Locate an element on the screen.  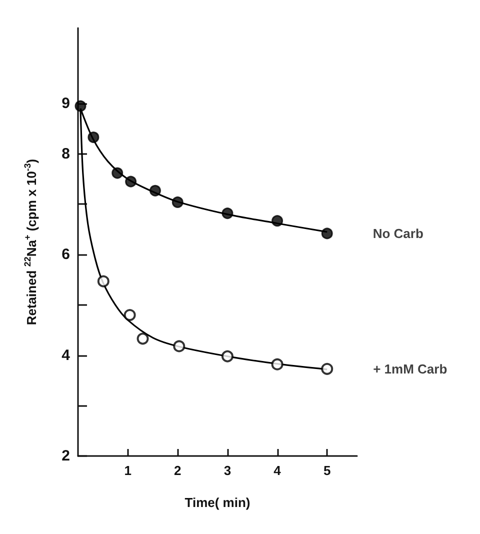
y-tick-label: 9 is located at coordinates (66, 103).